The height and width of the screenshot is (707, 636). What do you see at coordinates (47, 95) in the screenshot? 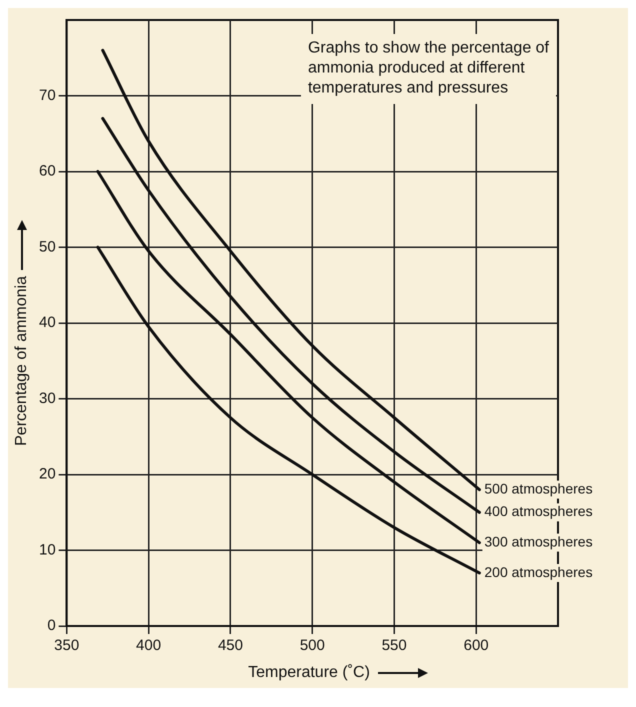
I see `y-tick-label: 70` at bounding box center [47, 95].